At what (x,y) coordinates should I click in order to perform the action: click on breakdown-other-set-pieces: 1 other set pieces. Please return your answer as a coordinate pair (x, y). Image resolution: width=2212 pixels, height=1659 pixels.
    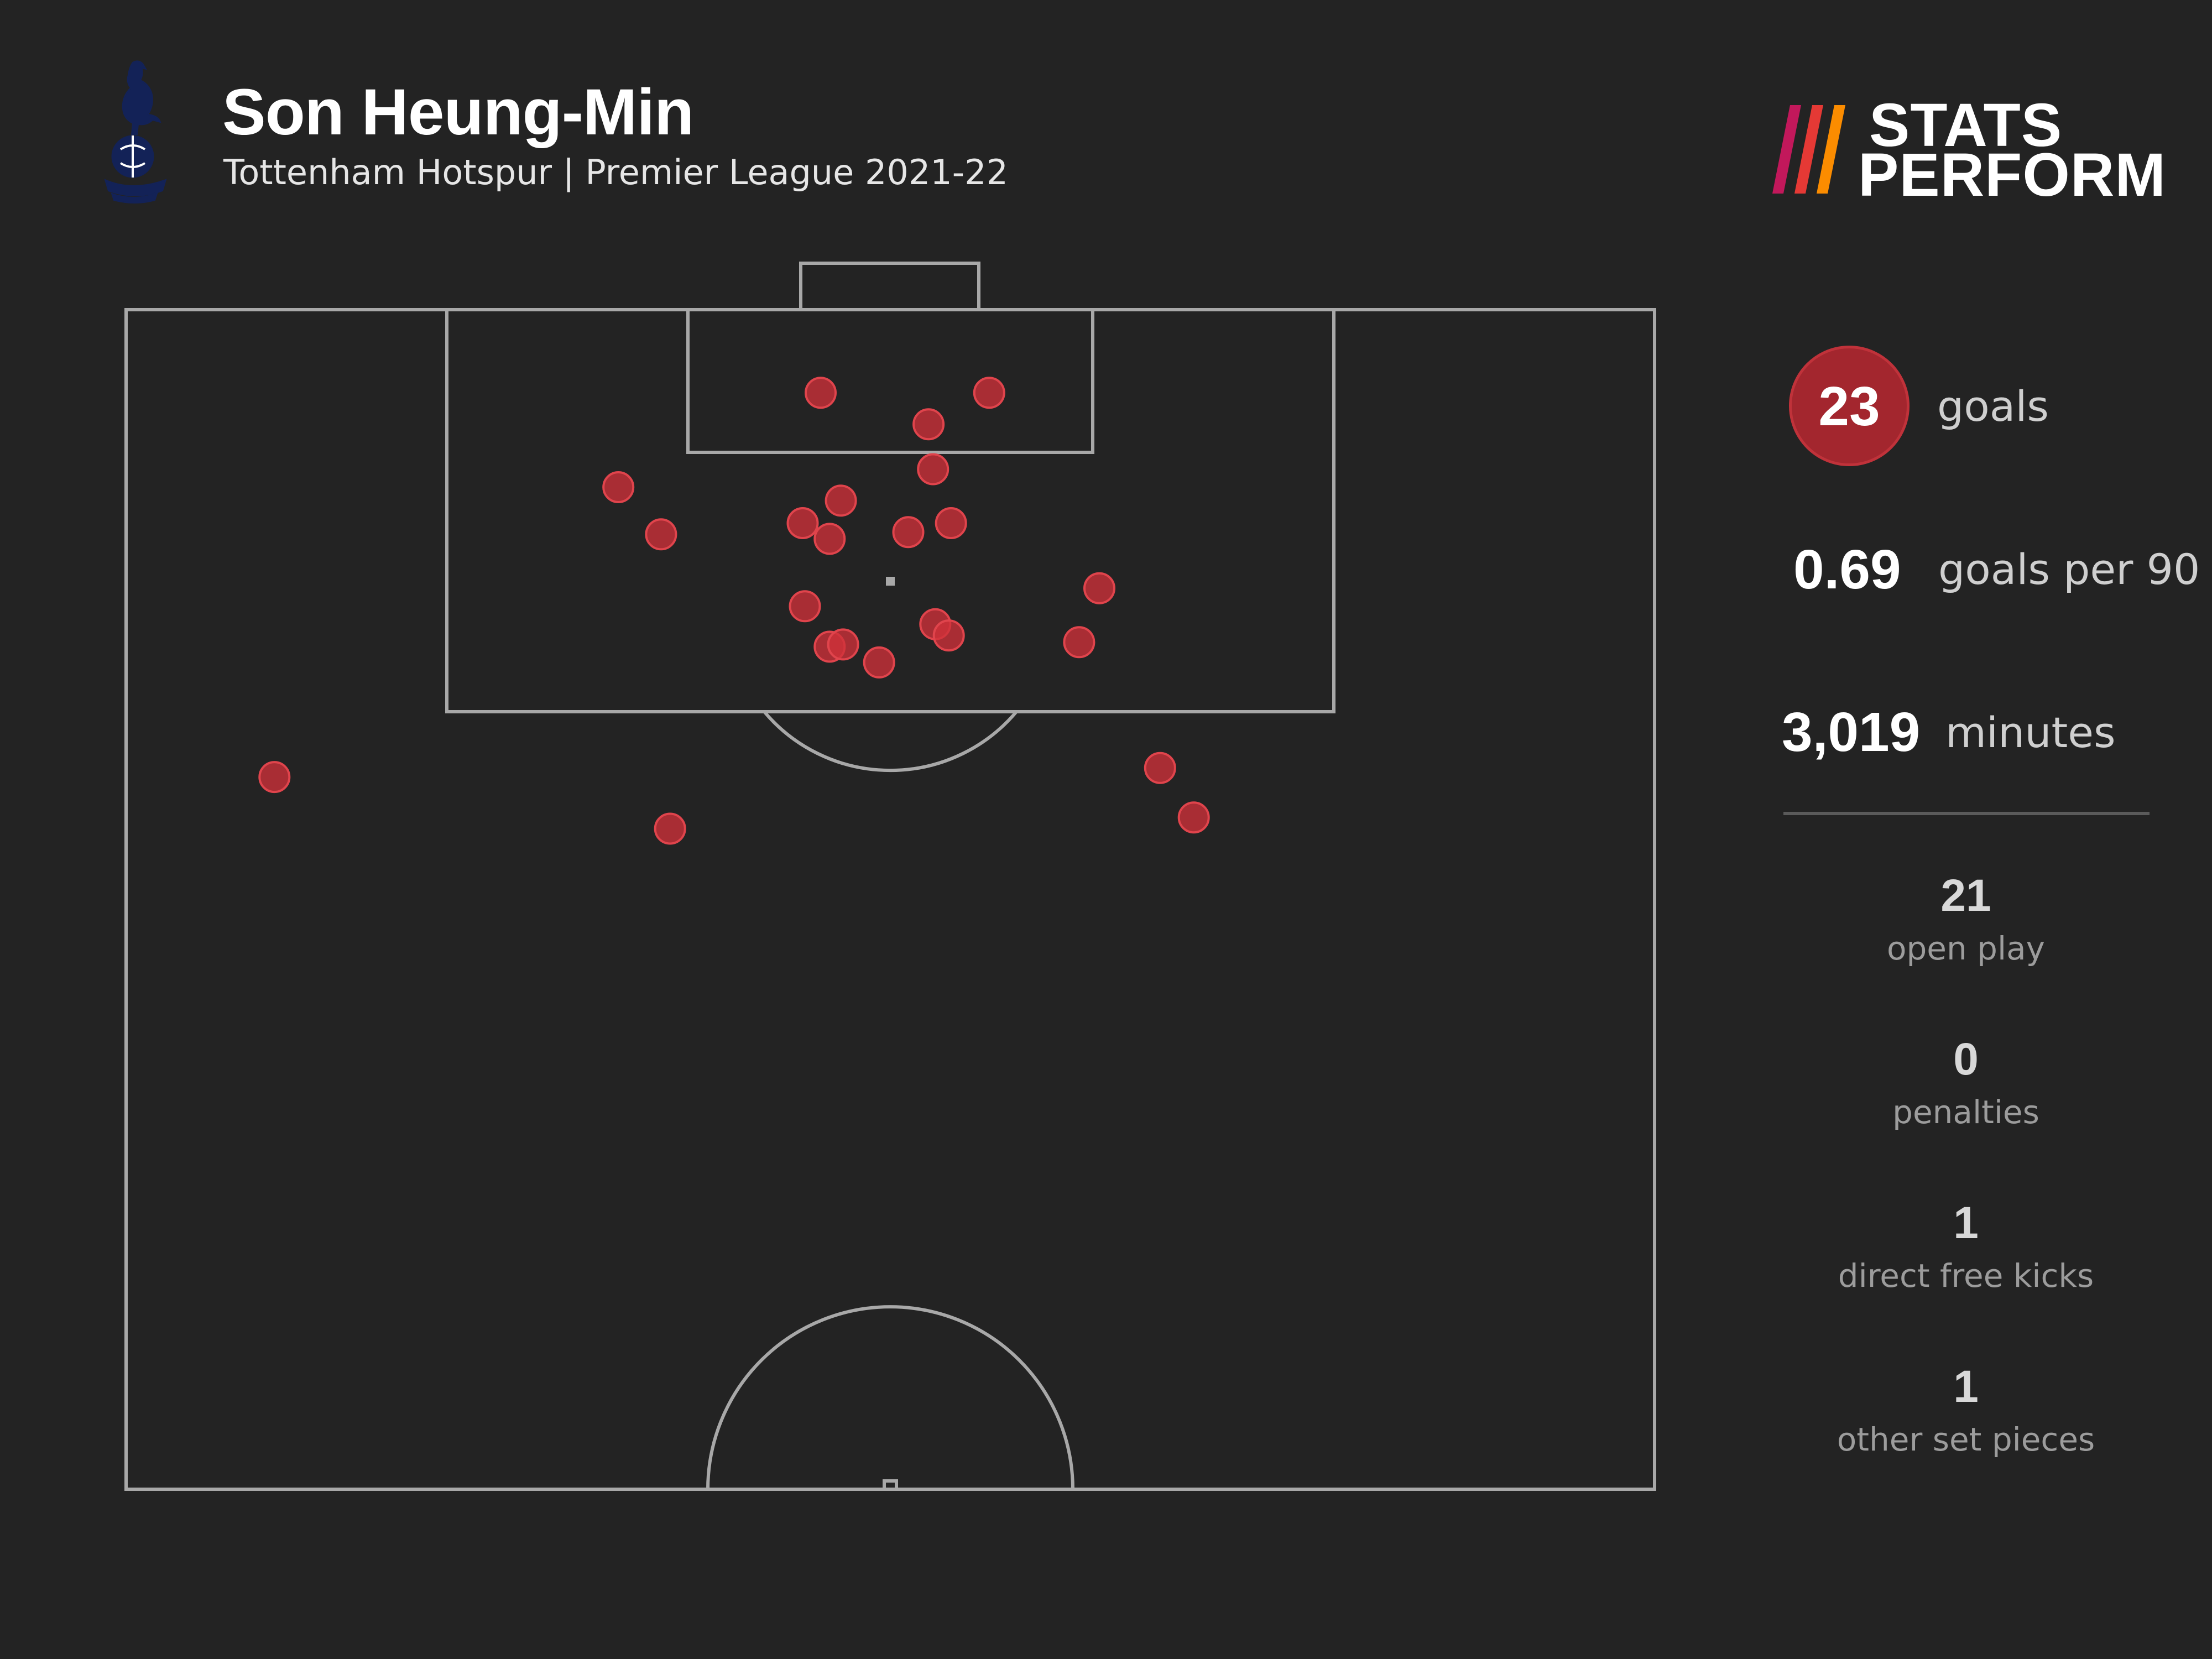
    Looking at the image, I should click on (1966, 1411).